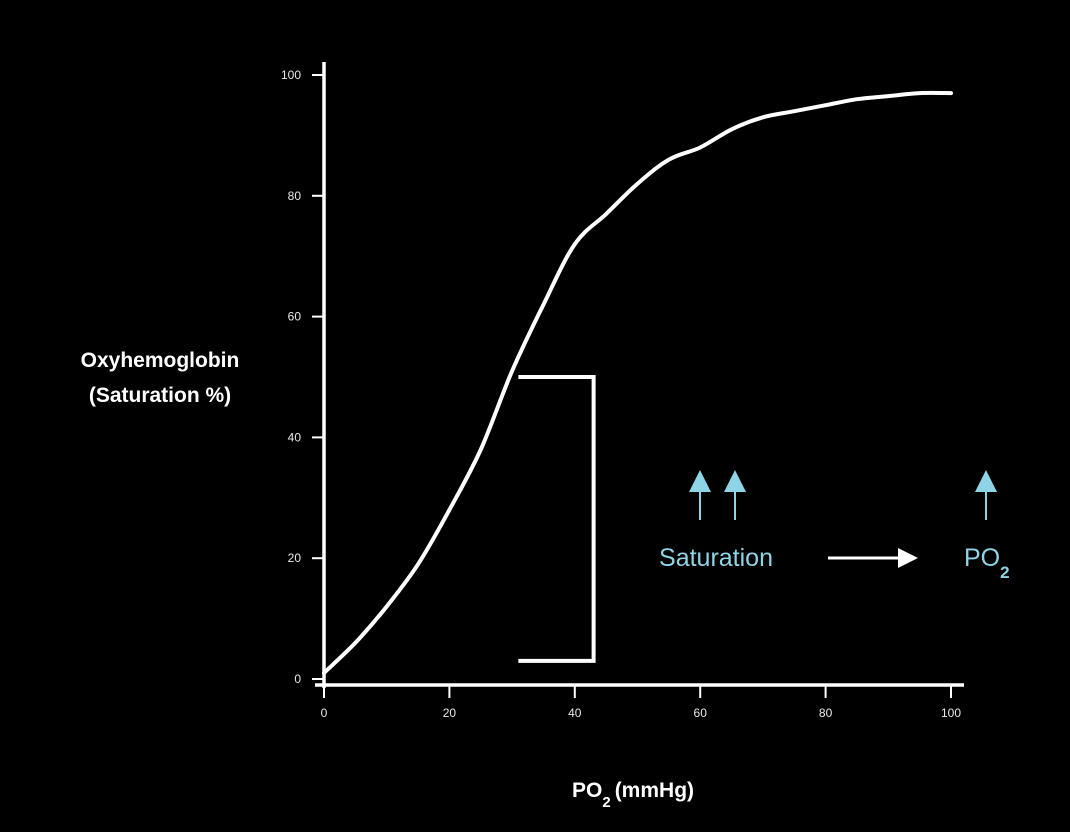 The image size is (1070, 832). Describe the element at coordinates (302, 377) in the screenshot. I see `y-axis-ticks: 0 20 40 60 80 100` at that location.